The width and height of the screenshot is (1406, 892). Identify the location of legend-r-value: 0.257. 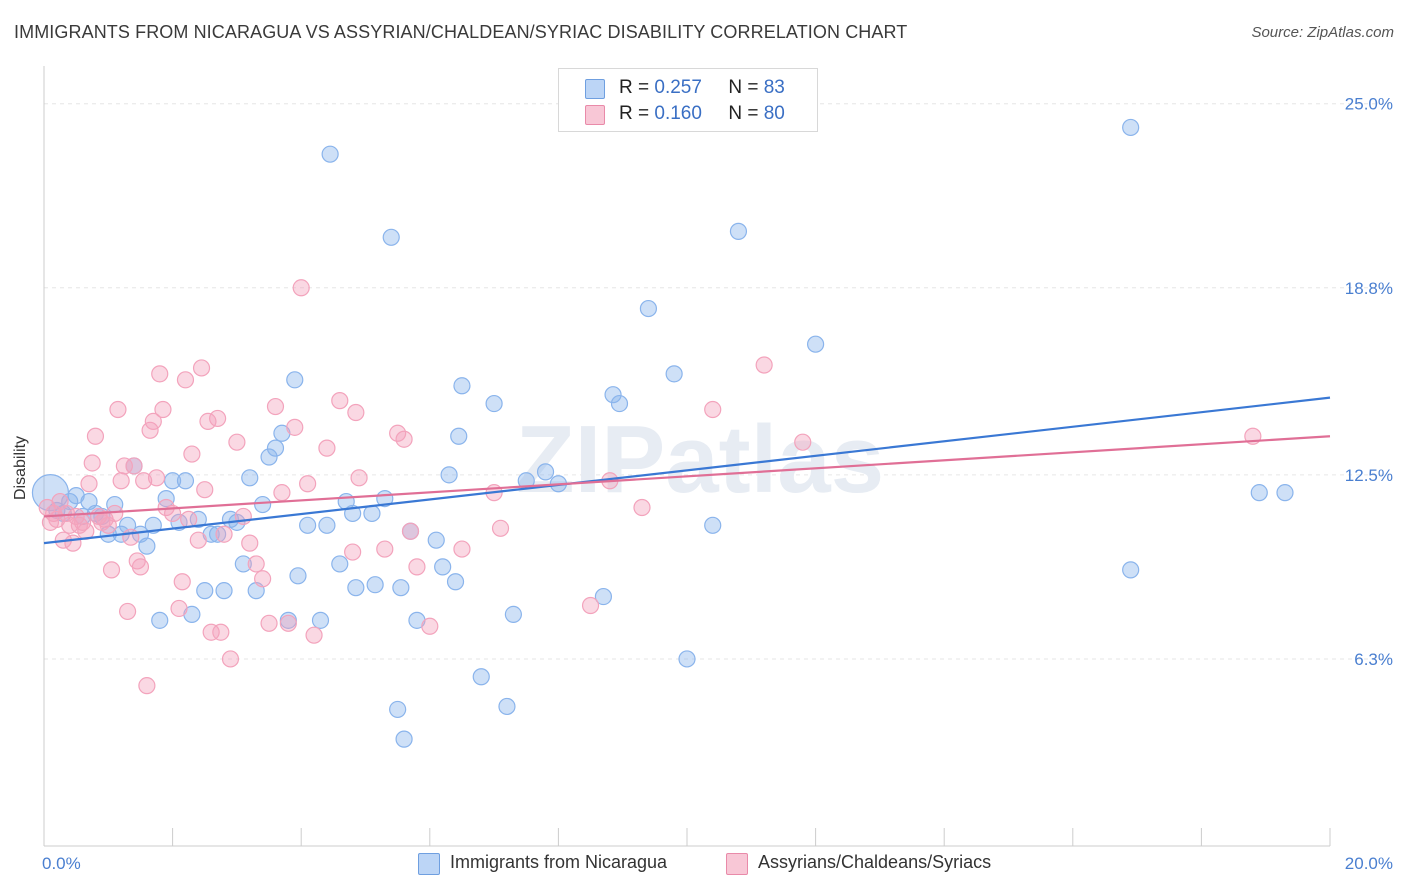
(678, 87).